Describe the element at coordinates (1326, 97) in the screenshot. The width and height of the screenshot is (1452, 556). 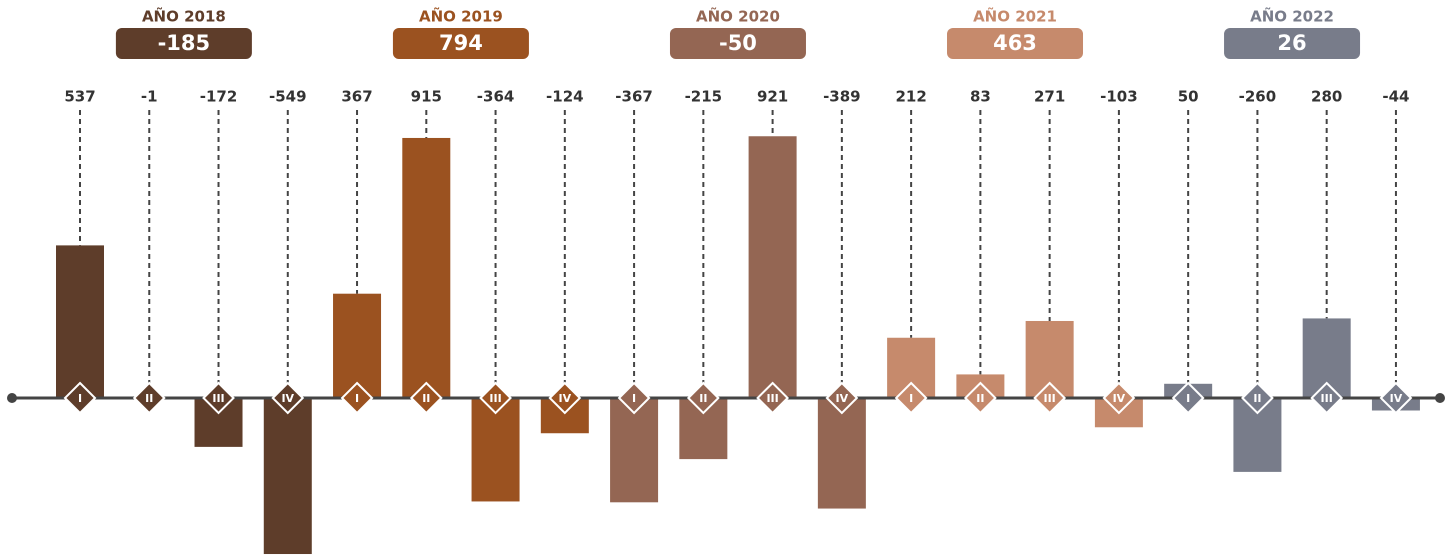
I see `value-label: 280` at that location.